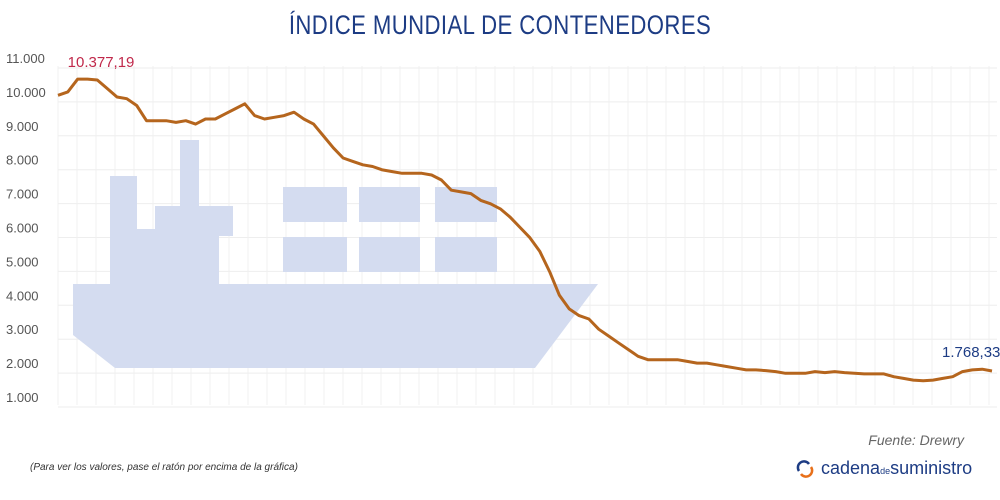 This screenshot has width=1000, height=500. What do you see at coordinates (101, 62) in the screenshot?
I see `data-label: 10.377,19` at bounding box center [101, 62].